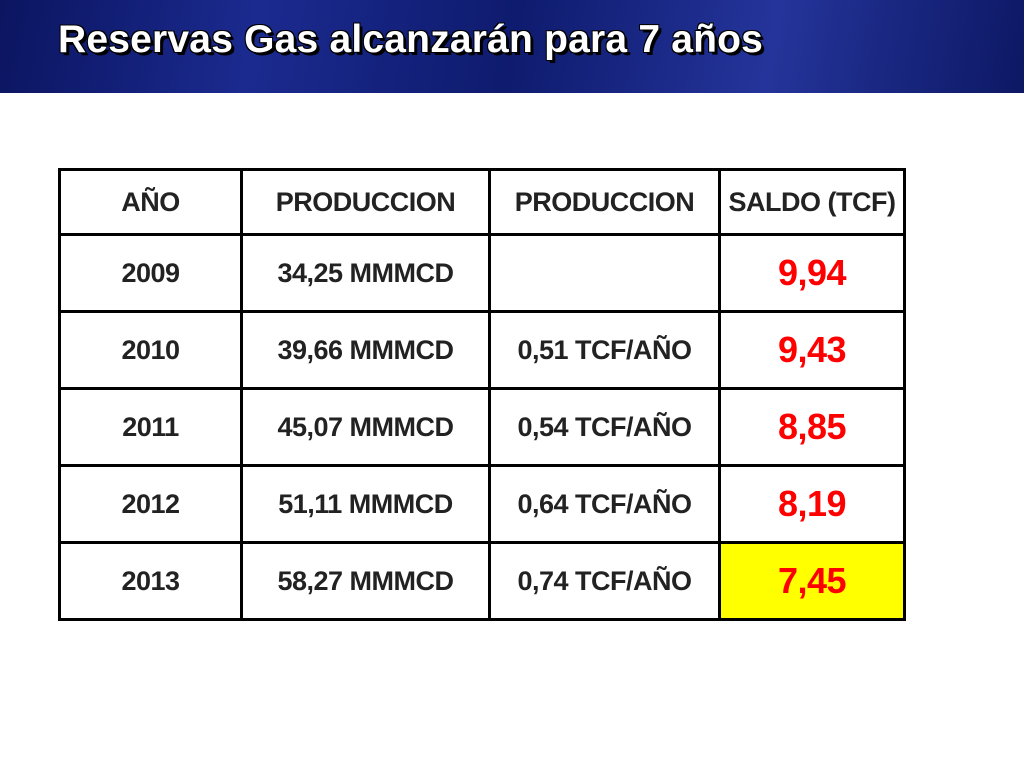 This screenshot has height=768, width=1024. What do you see at coordinates (604, 581) in the screenshot?
I see `table-cell: 0,74 TCF/AÑO` at bounding box center [604, 581].